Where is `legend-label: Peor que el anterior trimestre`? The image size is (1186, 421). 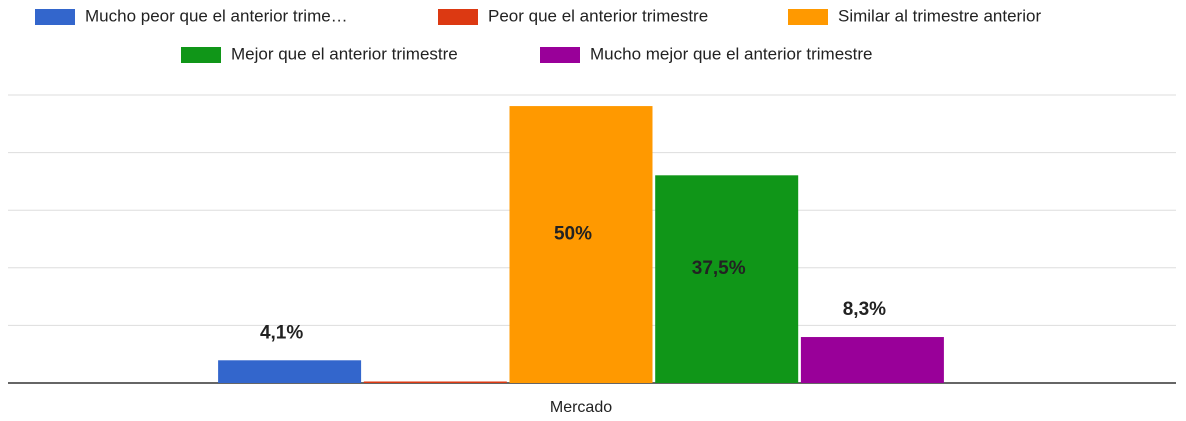 legend-label: Peor que el anterior trimestre is located at coordinates (598, 15).